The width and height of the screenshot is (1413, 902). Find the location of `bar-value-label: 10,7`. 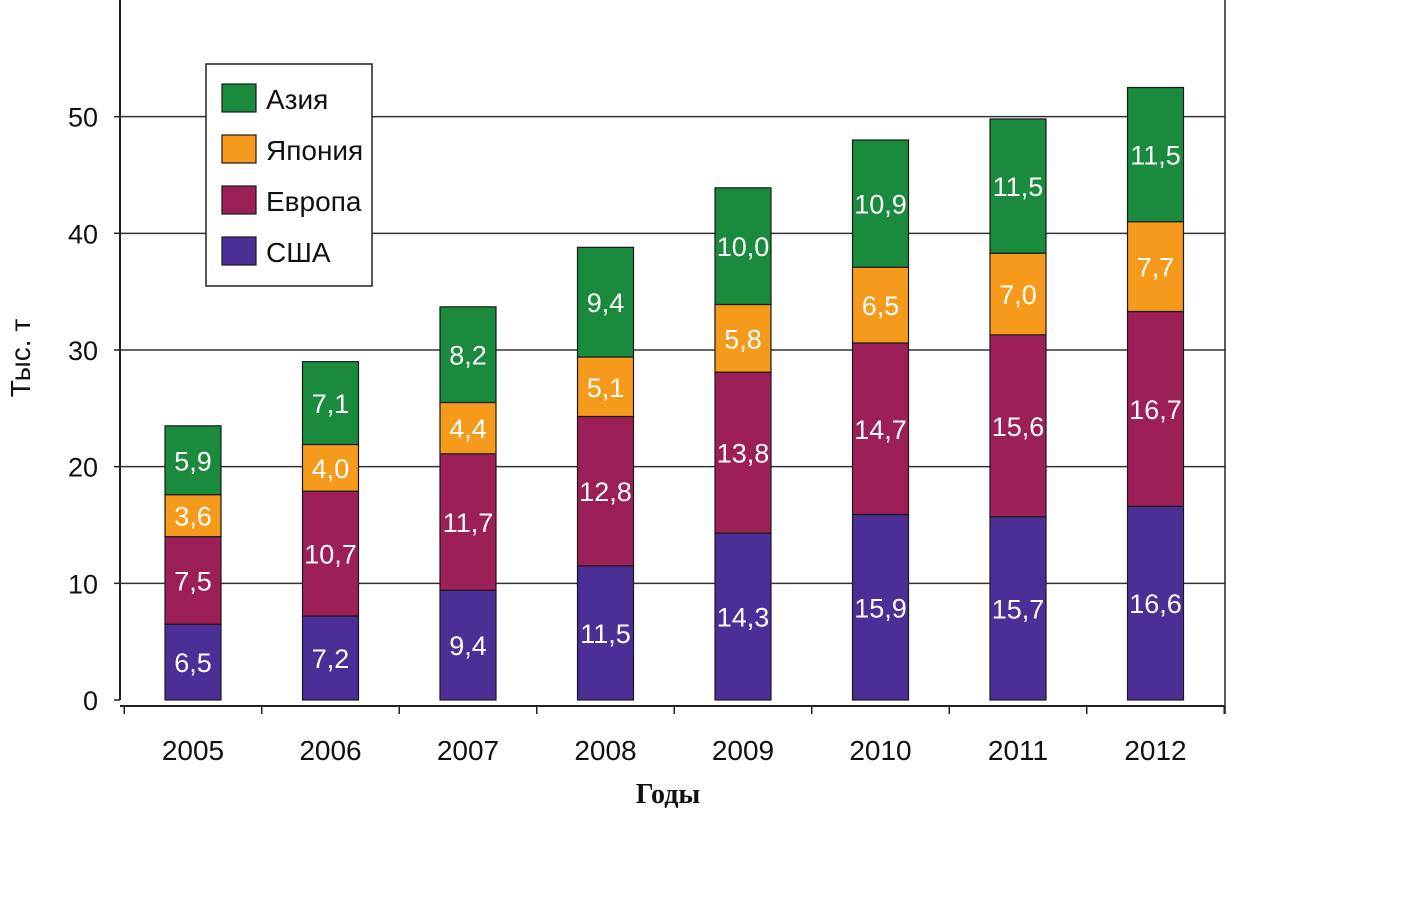

bar-value-label: 10,7 is located at coordinates (330, 555).